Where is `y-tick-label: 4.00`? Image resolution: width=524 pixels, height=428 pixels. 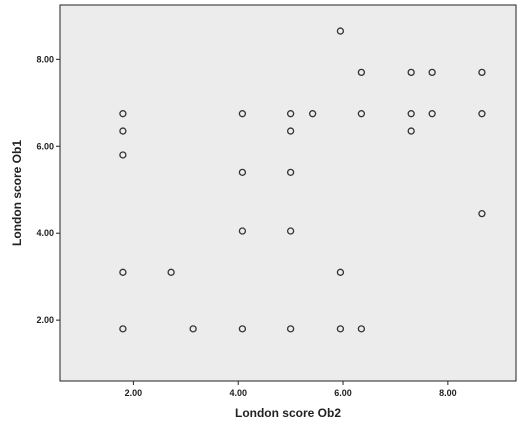 y-tick-label: 4.00 is located at coordinates (45, 233).